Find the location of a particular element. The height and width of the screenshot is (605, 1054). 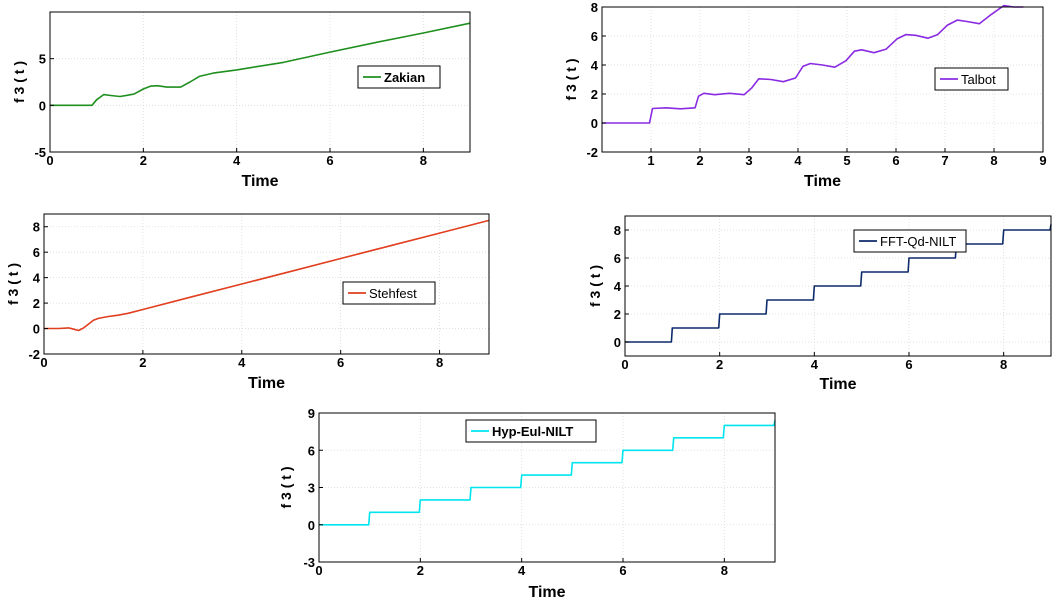

legend: Talbot is located at coordinates (971, 79).